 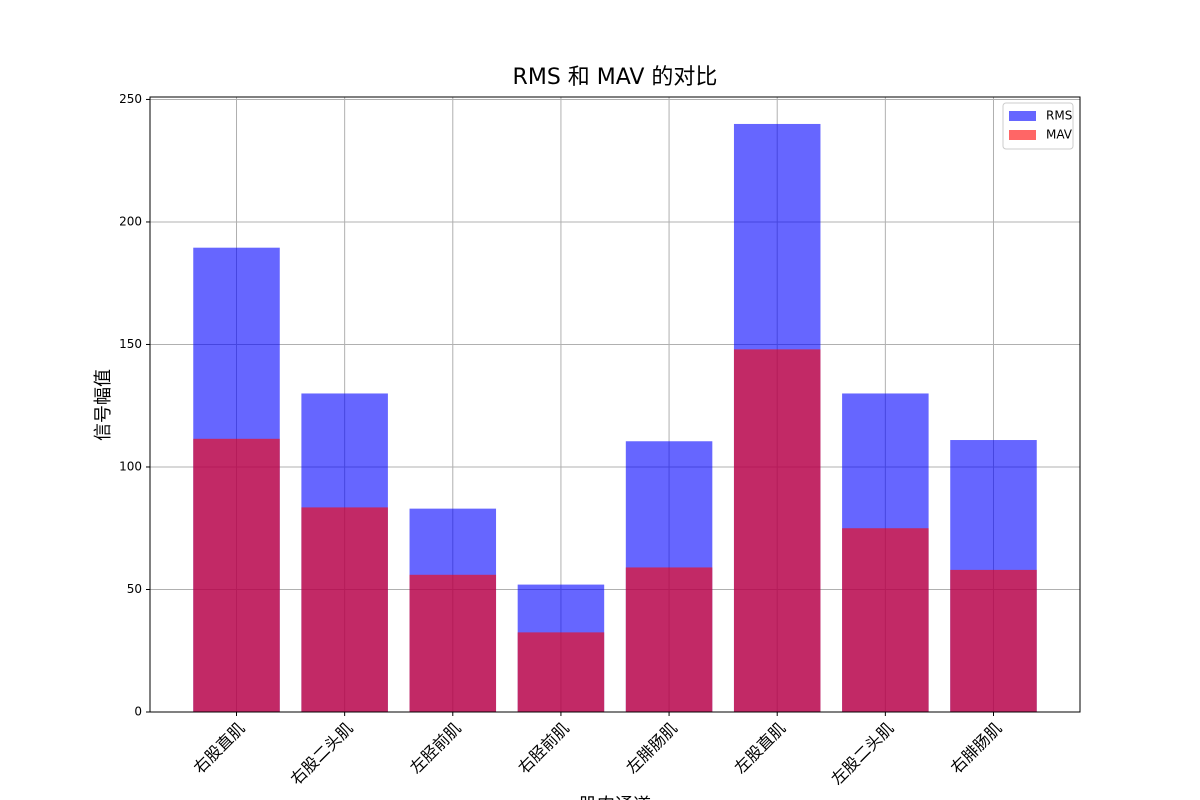 I want to click on x-tick-label: 左胫前肌, so click(x=435, y=748).